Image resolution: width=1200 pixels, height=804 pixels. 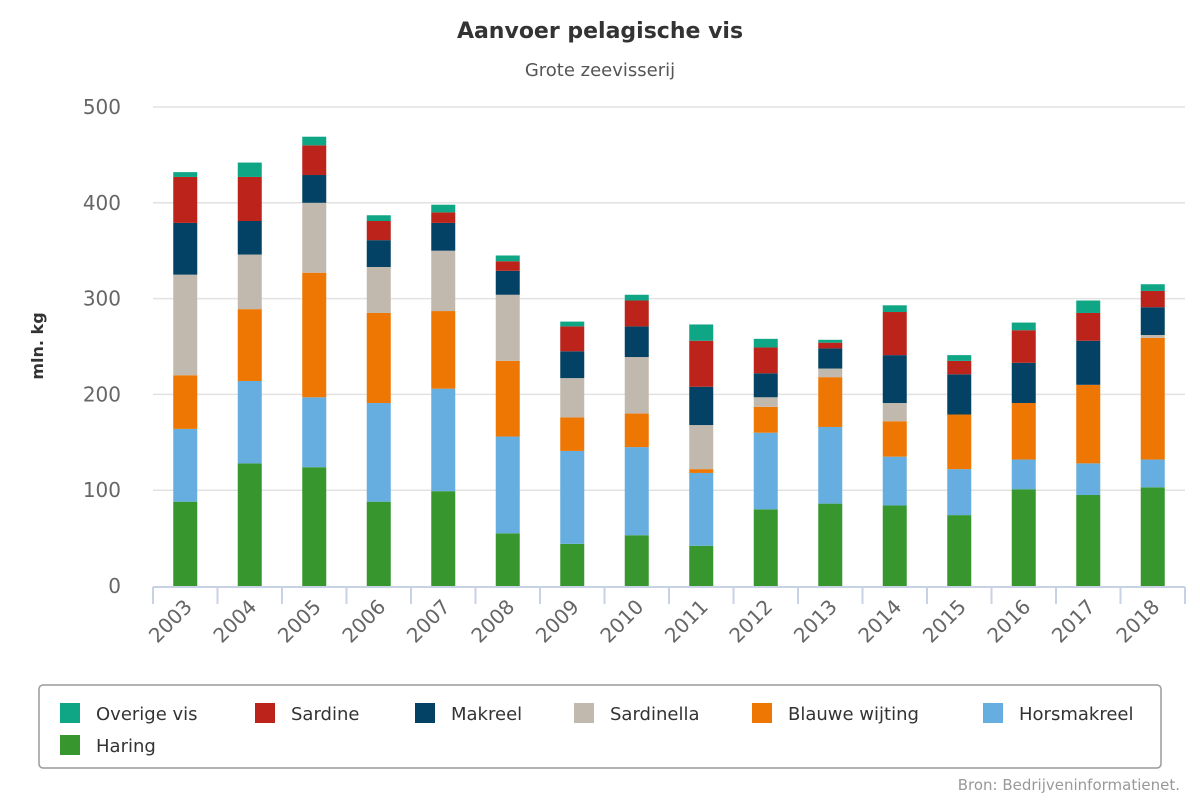 What do you see at coordinates (815, 621) in the screenshot?
I see `x-tick-label: 2013` at bounding box center [815, 621].